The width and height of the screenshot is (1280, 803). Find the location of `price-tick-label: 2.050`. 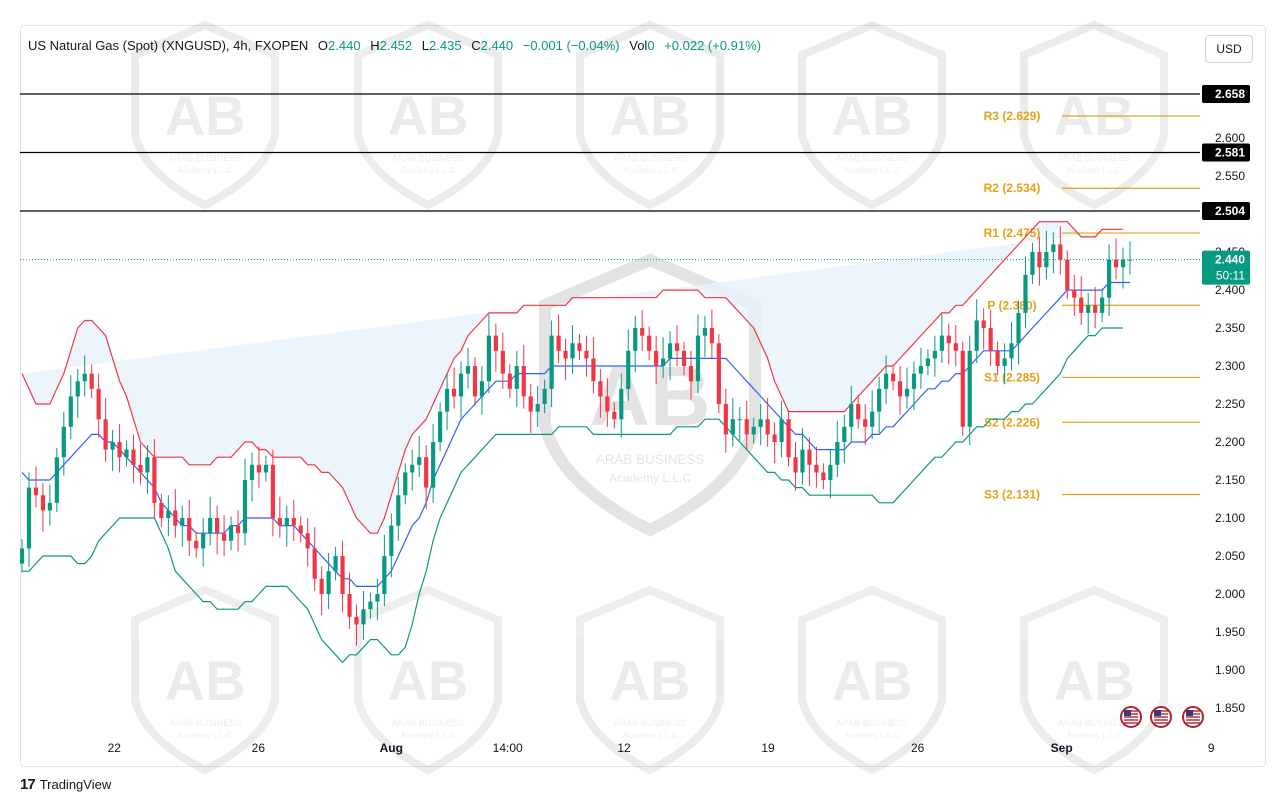

price-tick-label: 2.050 is located at coordinates (1230, 556).